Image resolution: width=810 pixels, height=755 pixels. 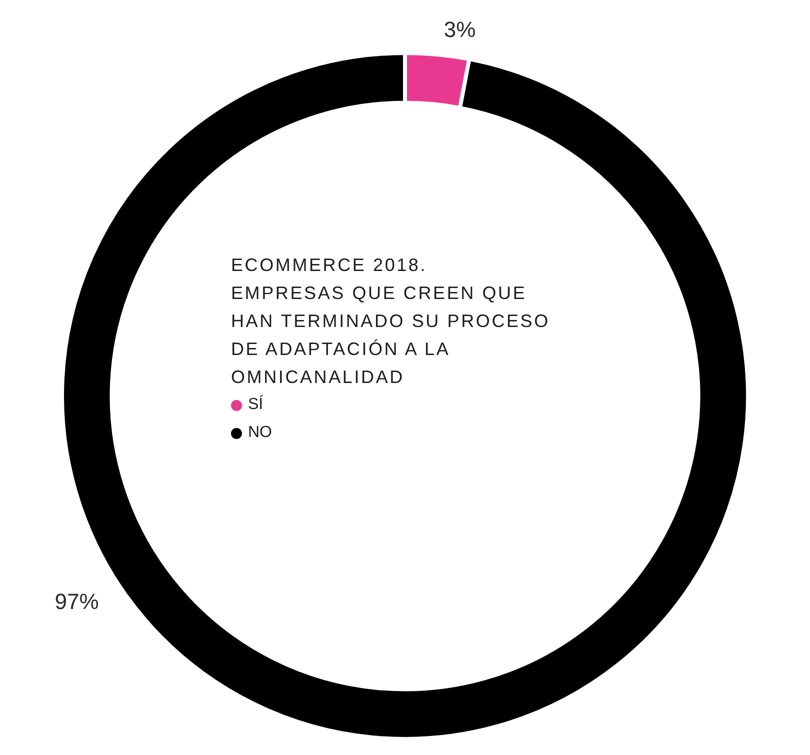 What do you see at coordinates (260, 433) in the screenshot?
I see `legend-label: NO` at bounding box center [260, 433].